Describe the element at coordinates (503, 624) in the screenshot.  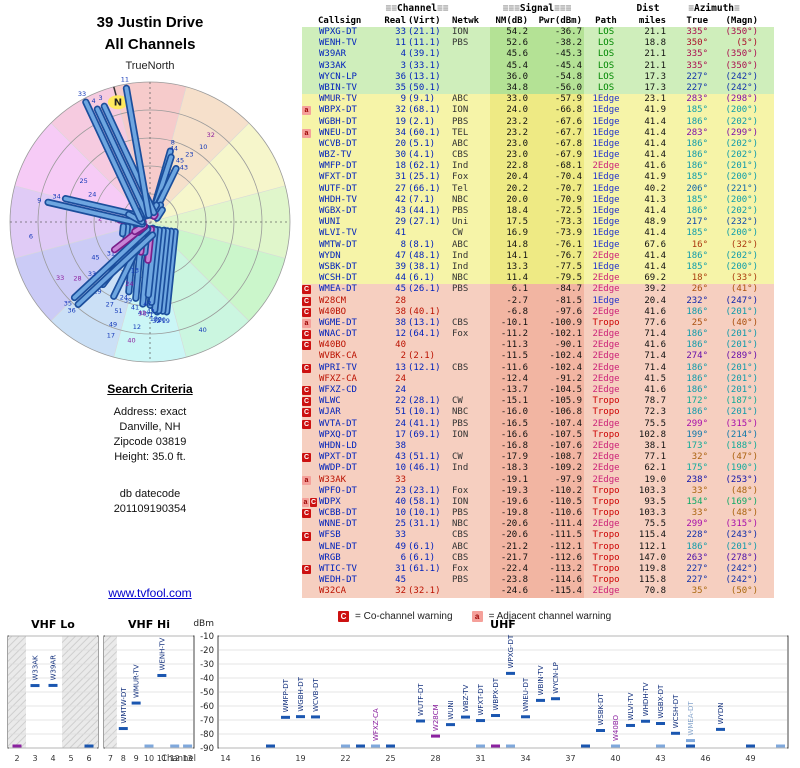
I see `panel-title: UHF` at that location.